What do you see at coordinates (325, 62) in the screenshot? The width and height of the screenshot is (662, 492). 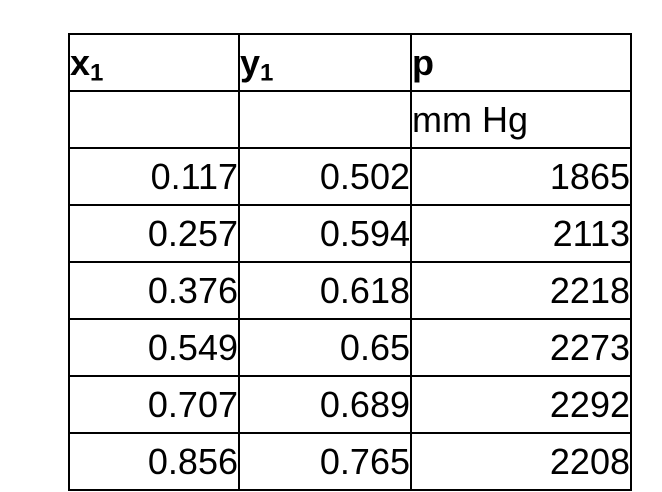 I see `header-cell-y1: y1` at bounding box center [325, 62].